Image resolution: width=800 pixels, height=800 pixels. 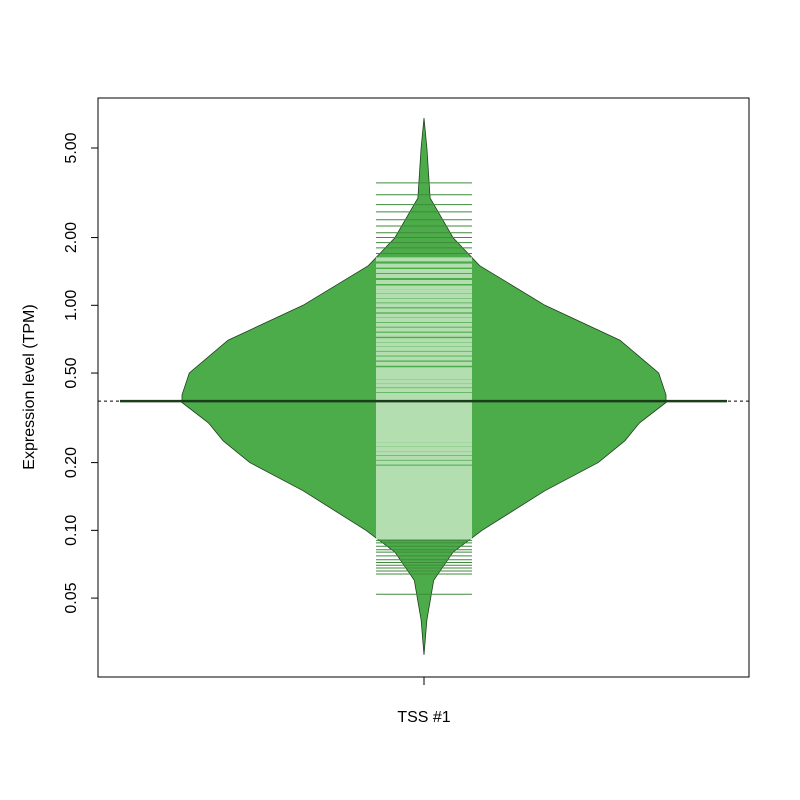 What do you see at coordinates (71, 372) in the screenshot?
I see `y-tick-label: 0.50` at bounding box center [71, 372].